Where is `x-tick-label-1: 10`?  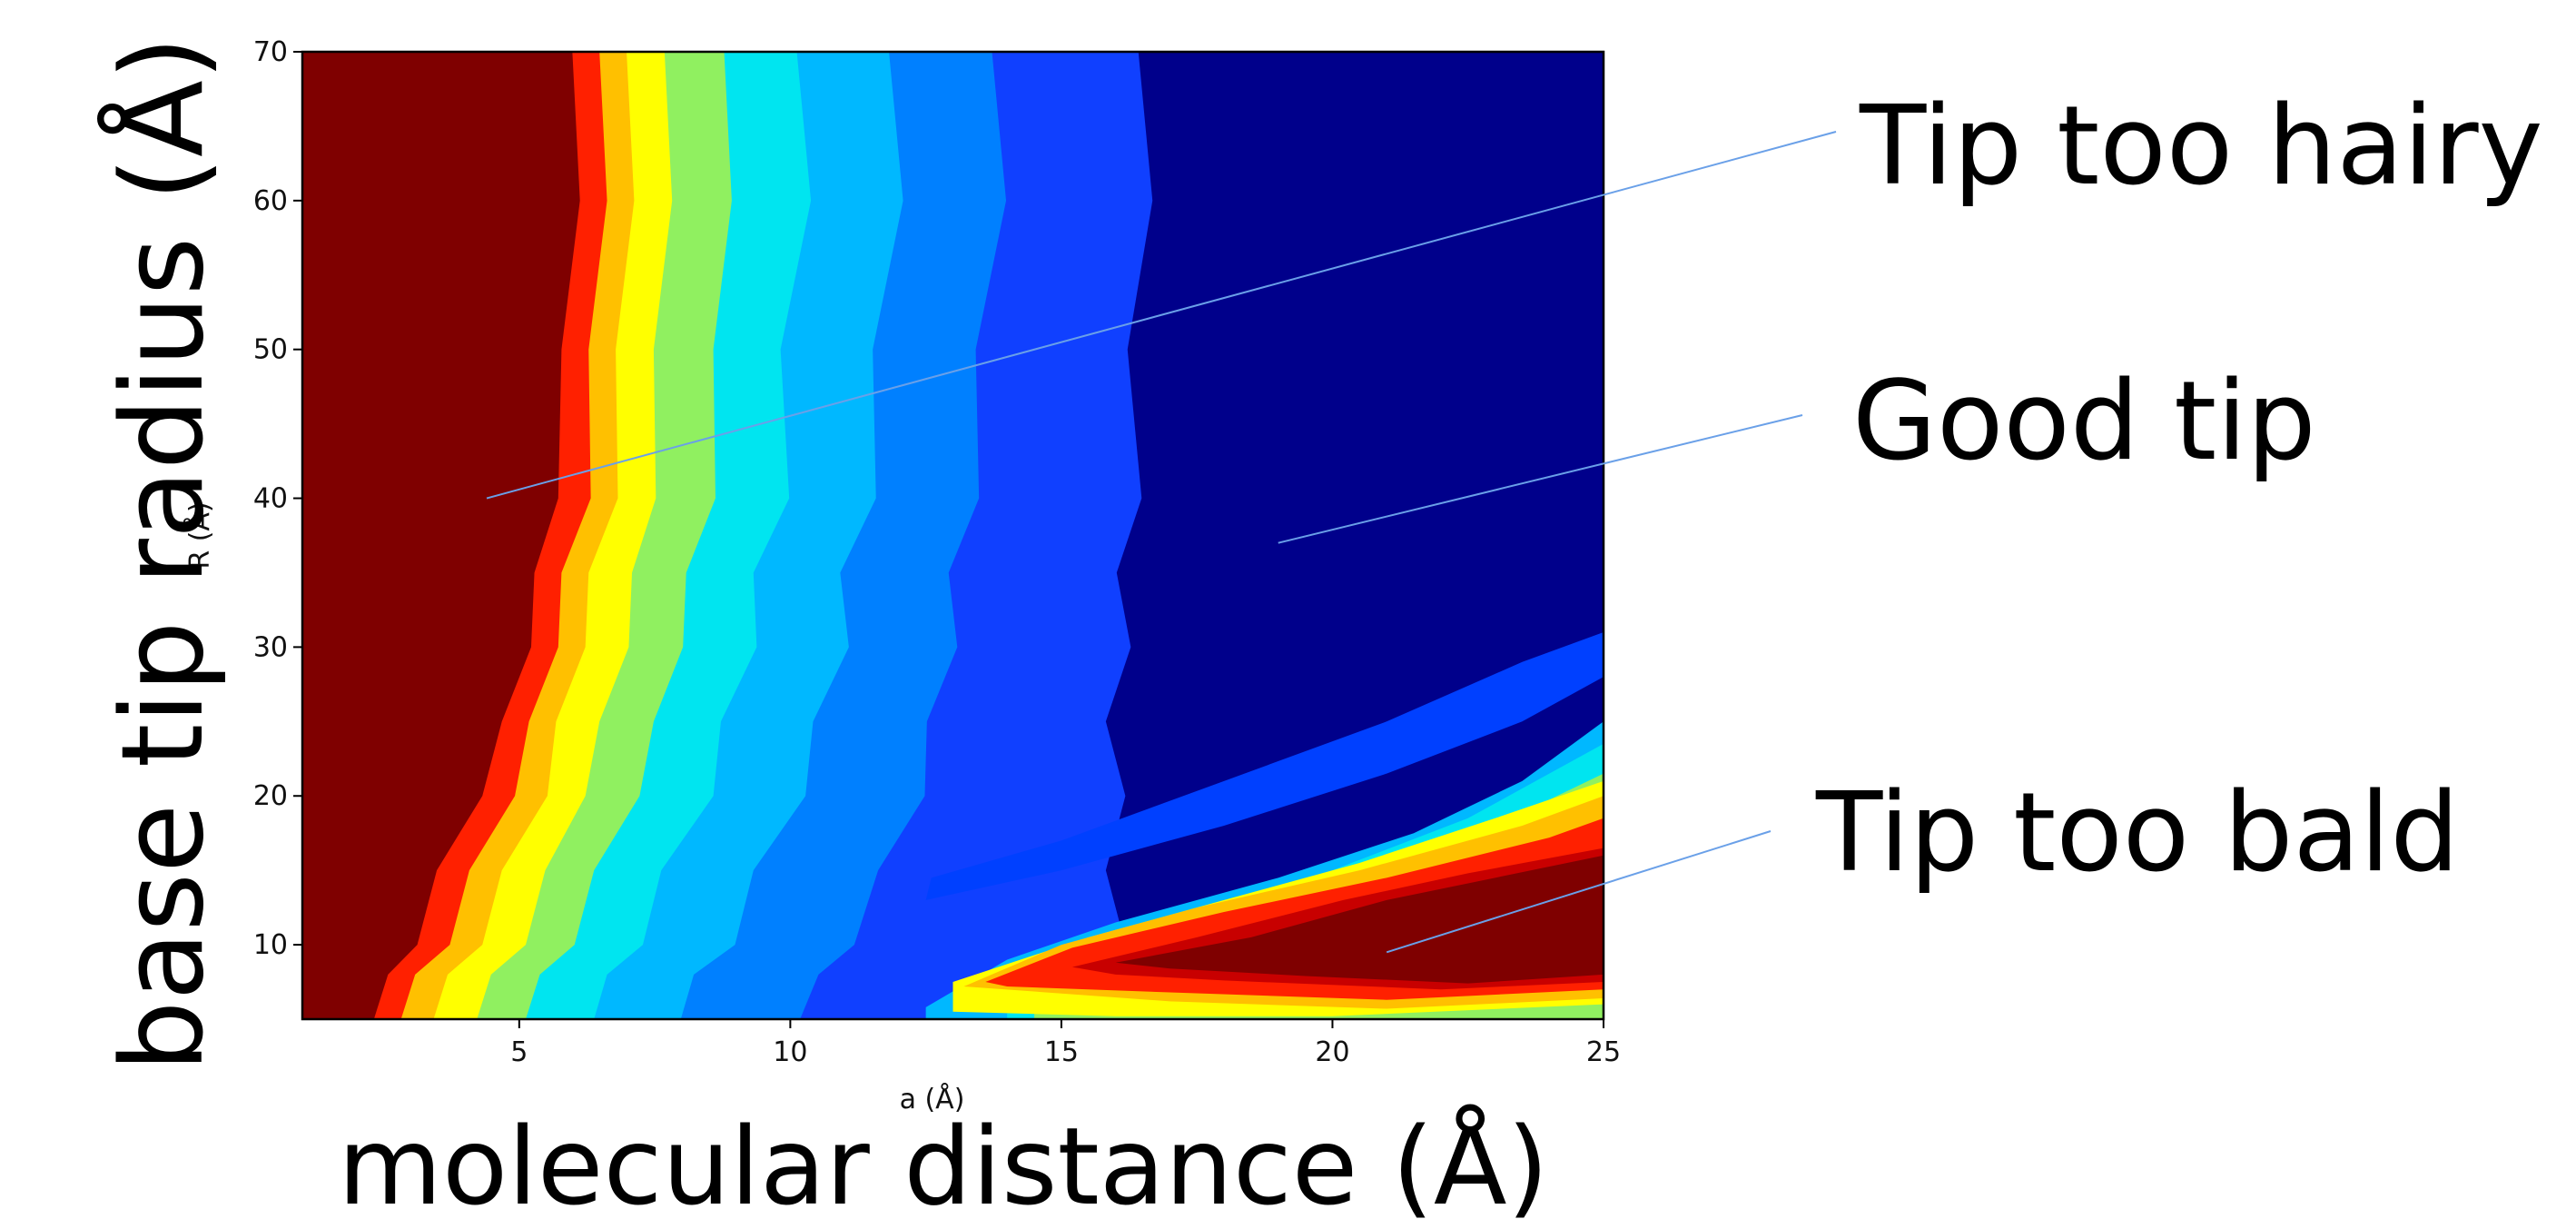 x-tick-label-1: 10 is located at coordinates (790, 1052).